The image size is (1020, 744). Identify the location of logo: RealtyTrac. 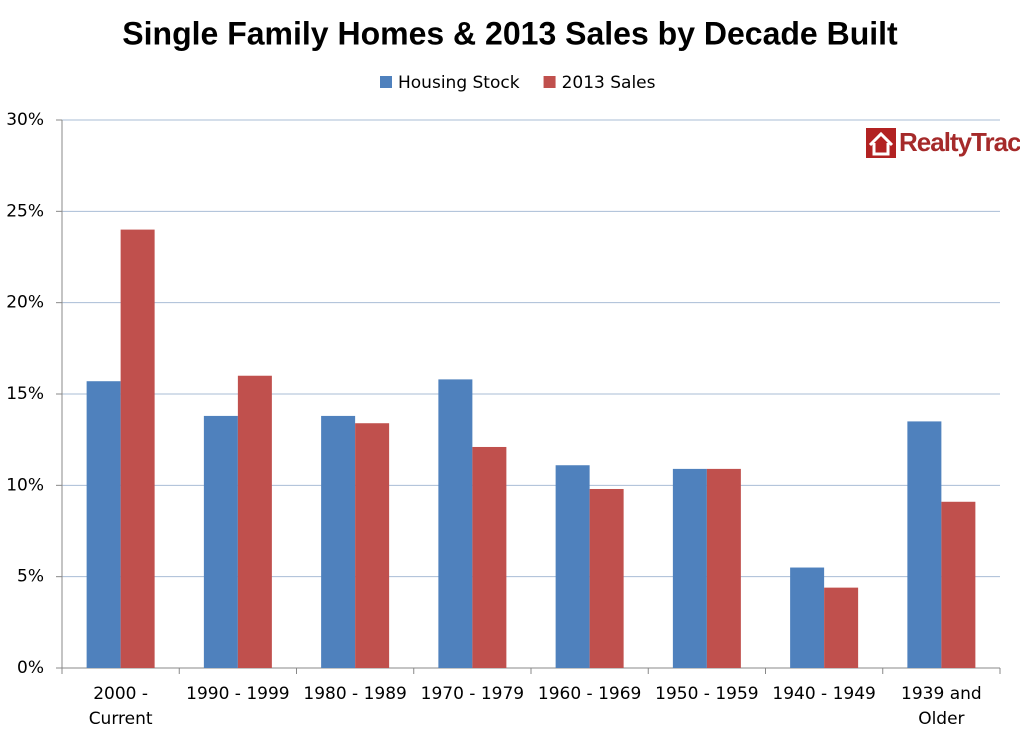
(943, 142).